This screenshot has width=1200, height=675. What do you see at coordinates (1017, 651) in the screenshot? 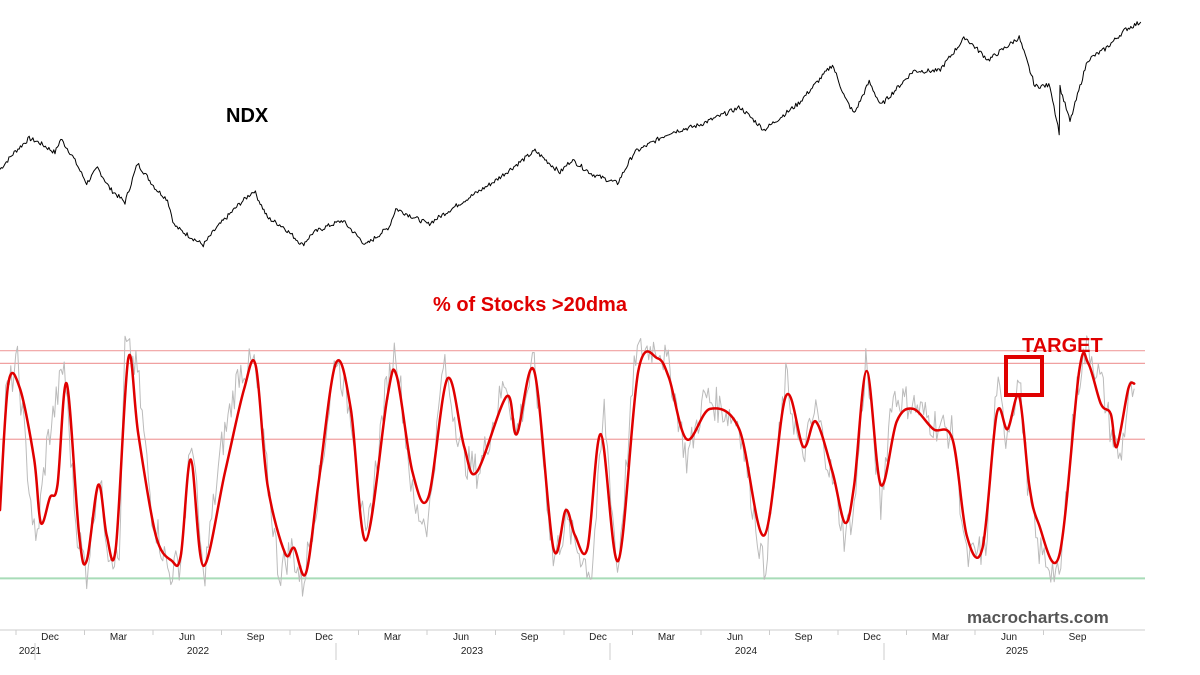
I see `x-tick-year: 2025` at bounding box center [1017, 651].